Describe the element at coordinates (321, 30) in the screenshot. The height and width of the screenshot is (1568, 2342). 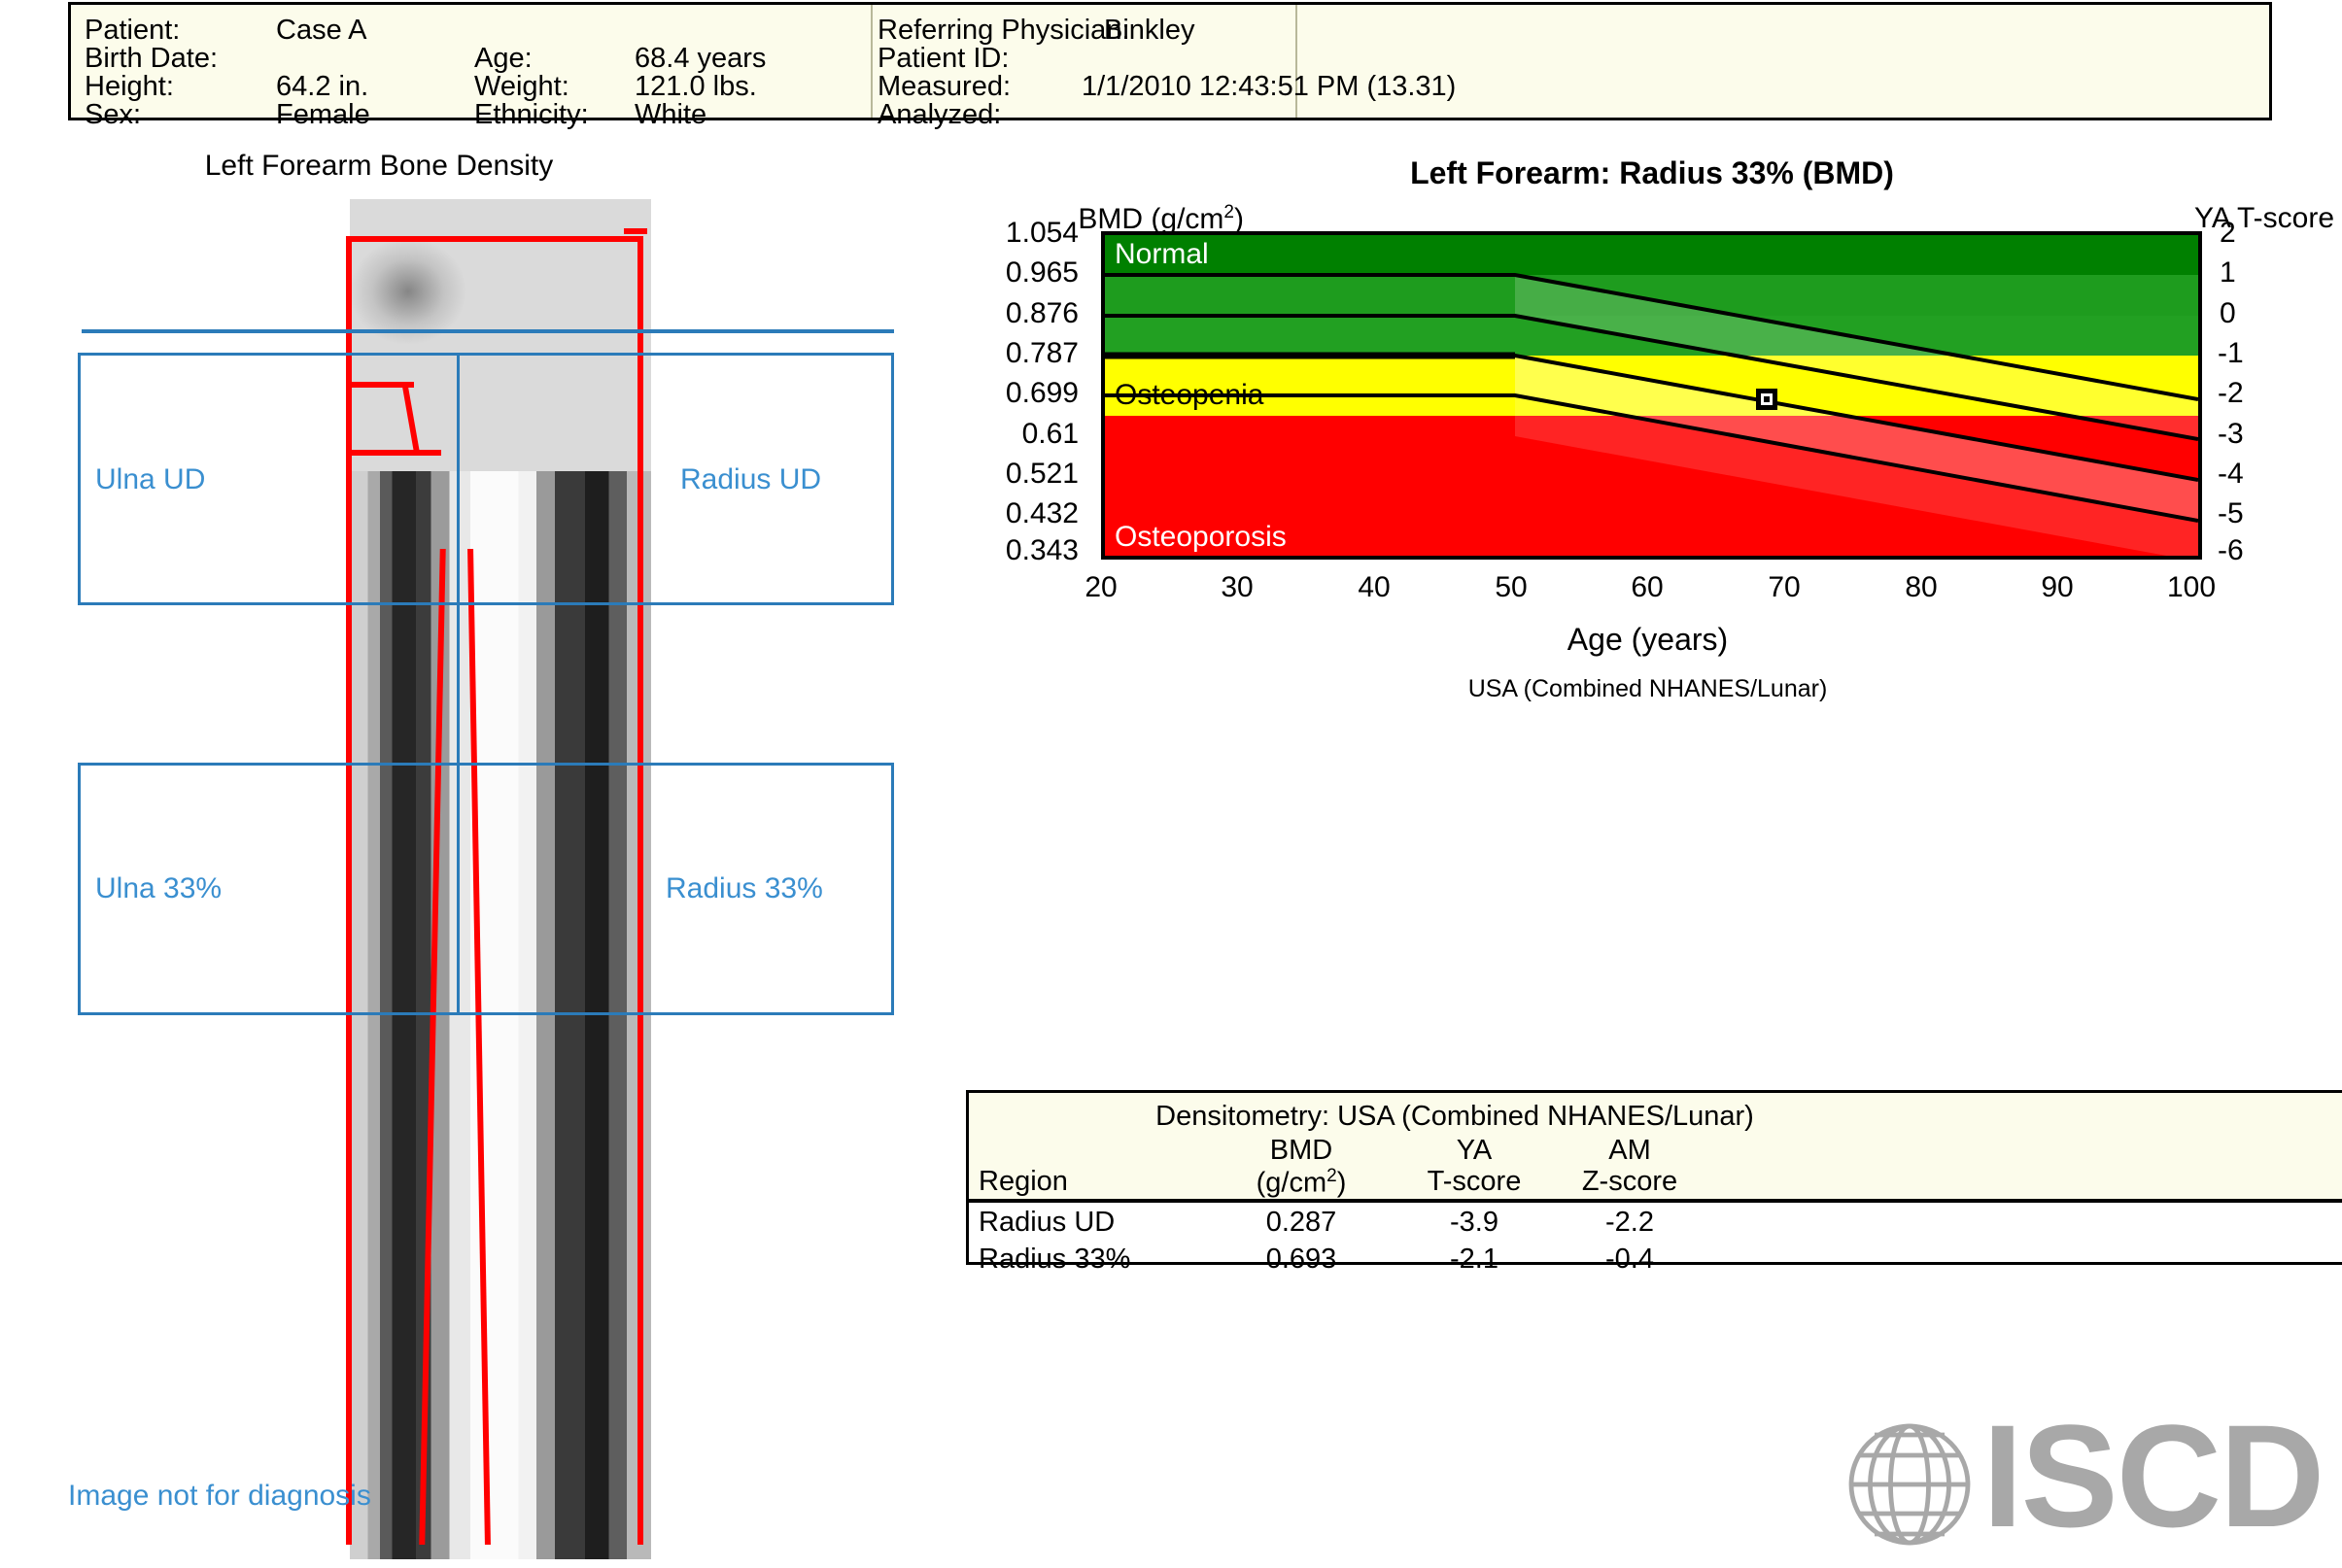
I see `field-value-patient: Case A` at that location.